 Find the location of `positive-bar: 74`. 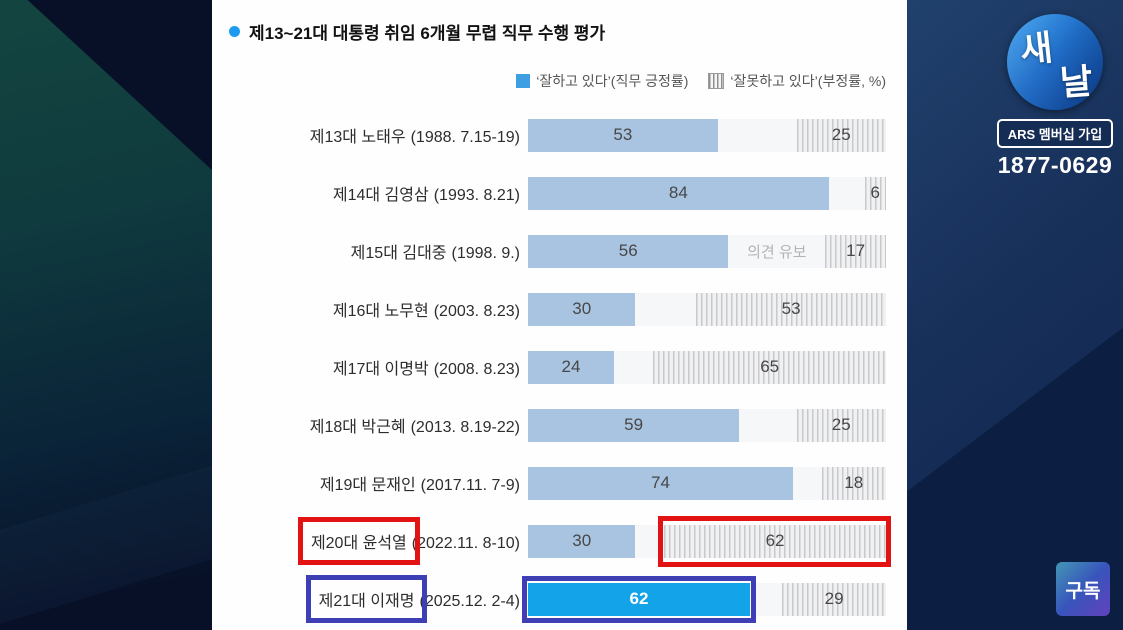

positive-bar: 74 is located at coordinates (660, 483).